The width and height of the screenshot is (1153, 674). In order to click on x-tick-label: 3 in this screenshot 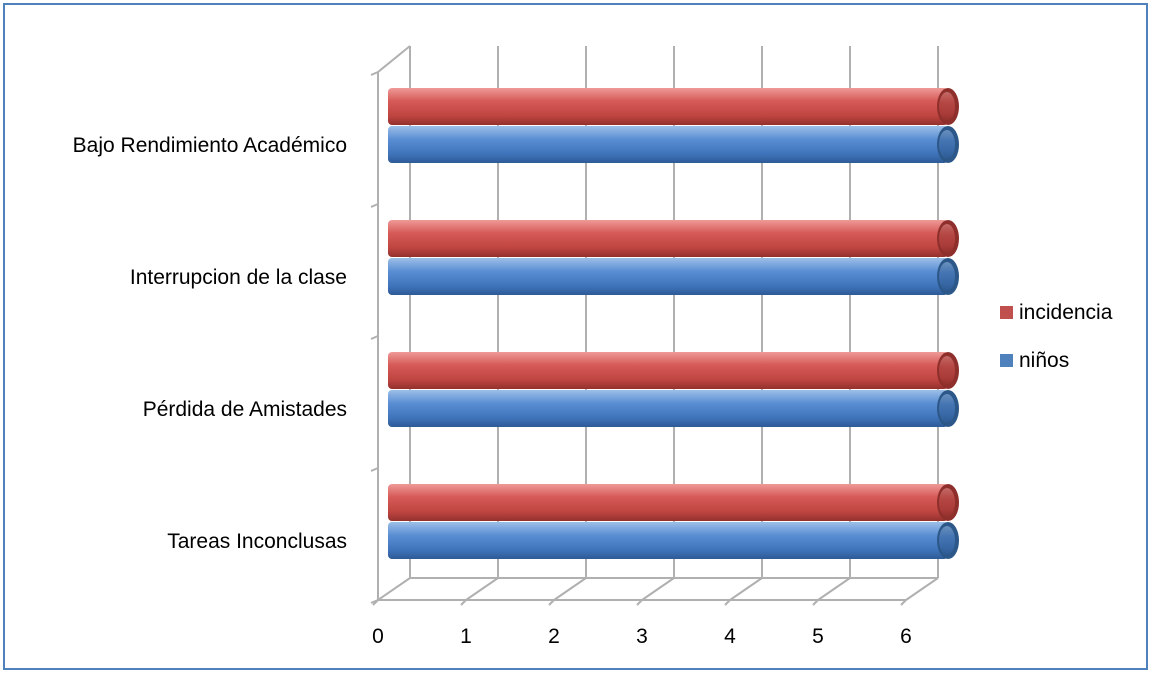, I will do `click(642, 636)`.